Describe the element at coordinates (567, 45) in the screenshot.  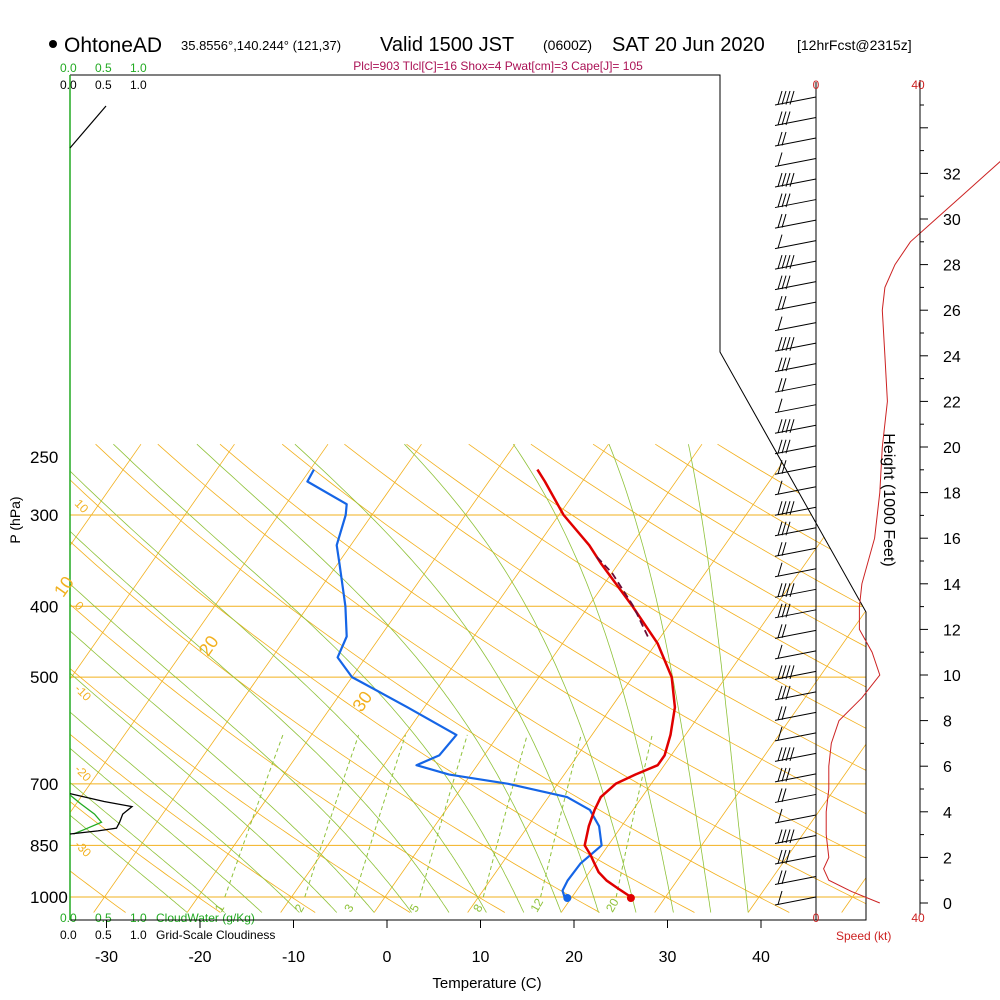
I see `utc-time: (0600Z)` at that location.